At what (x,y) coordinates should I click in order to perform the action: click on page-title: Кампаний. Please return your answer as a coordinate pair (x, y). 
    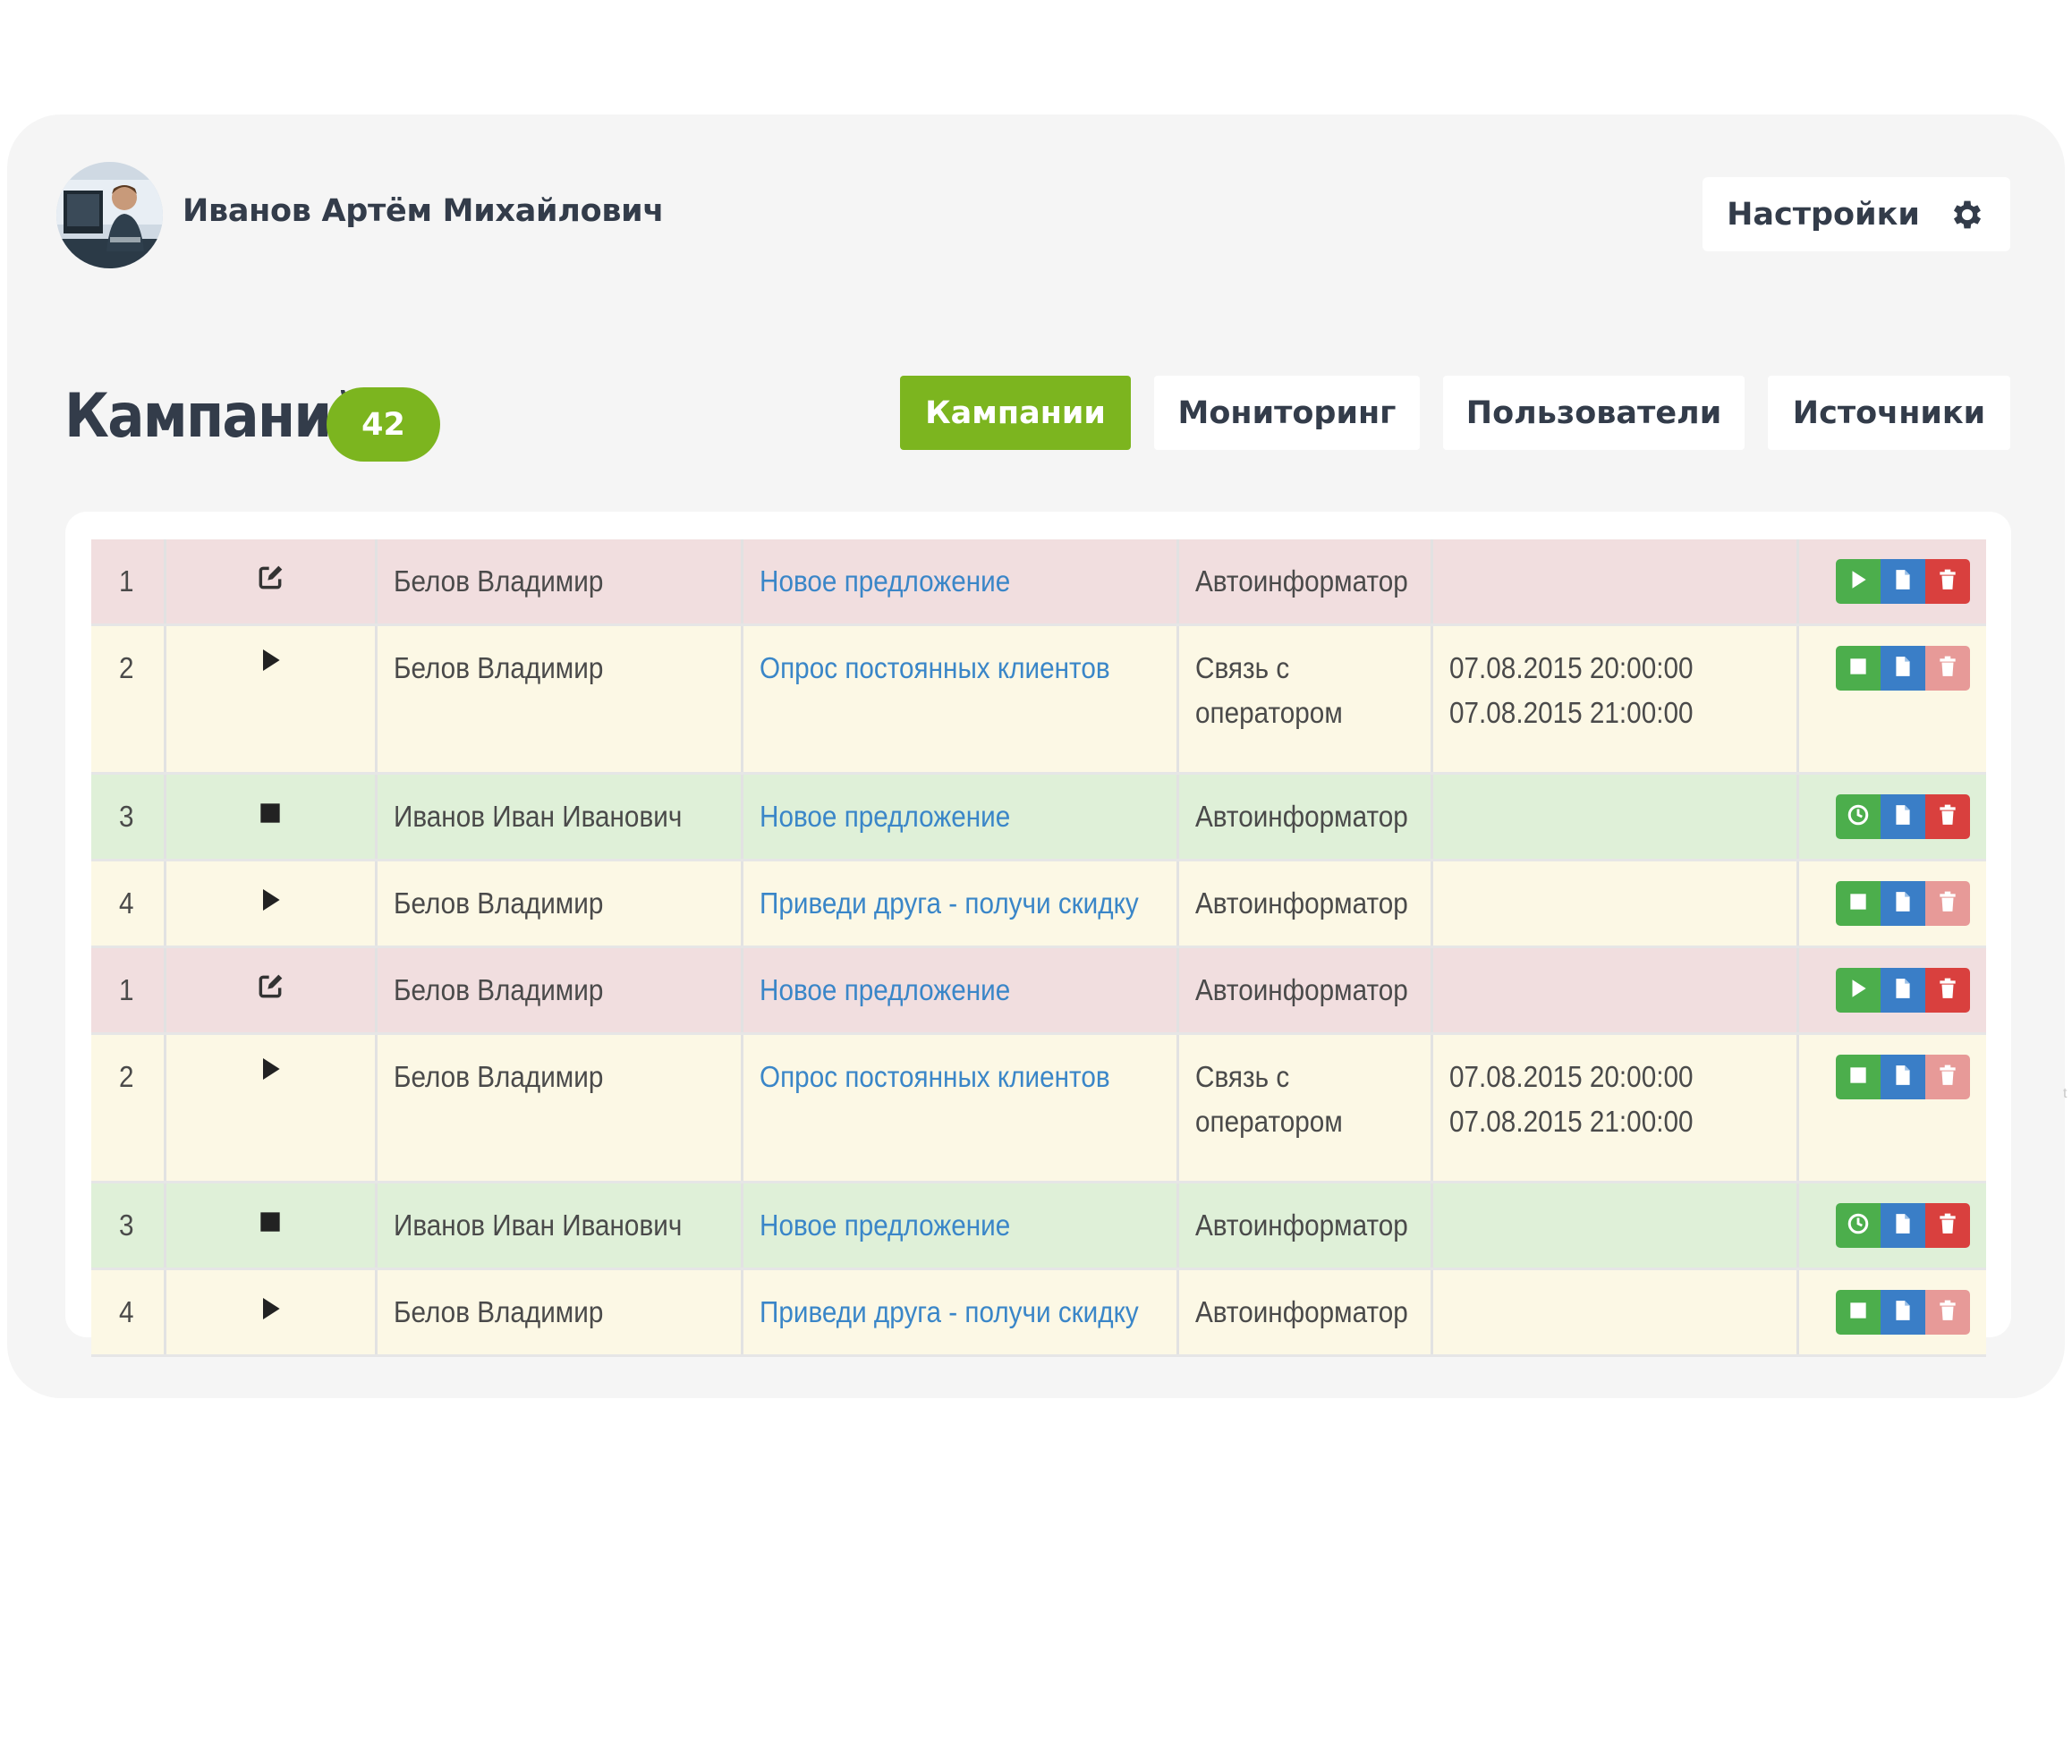
    Looking at the image, I should click on (216, 416).